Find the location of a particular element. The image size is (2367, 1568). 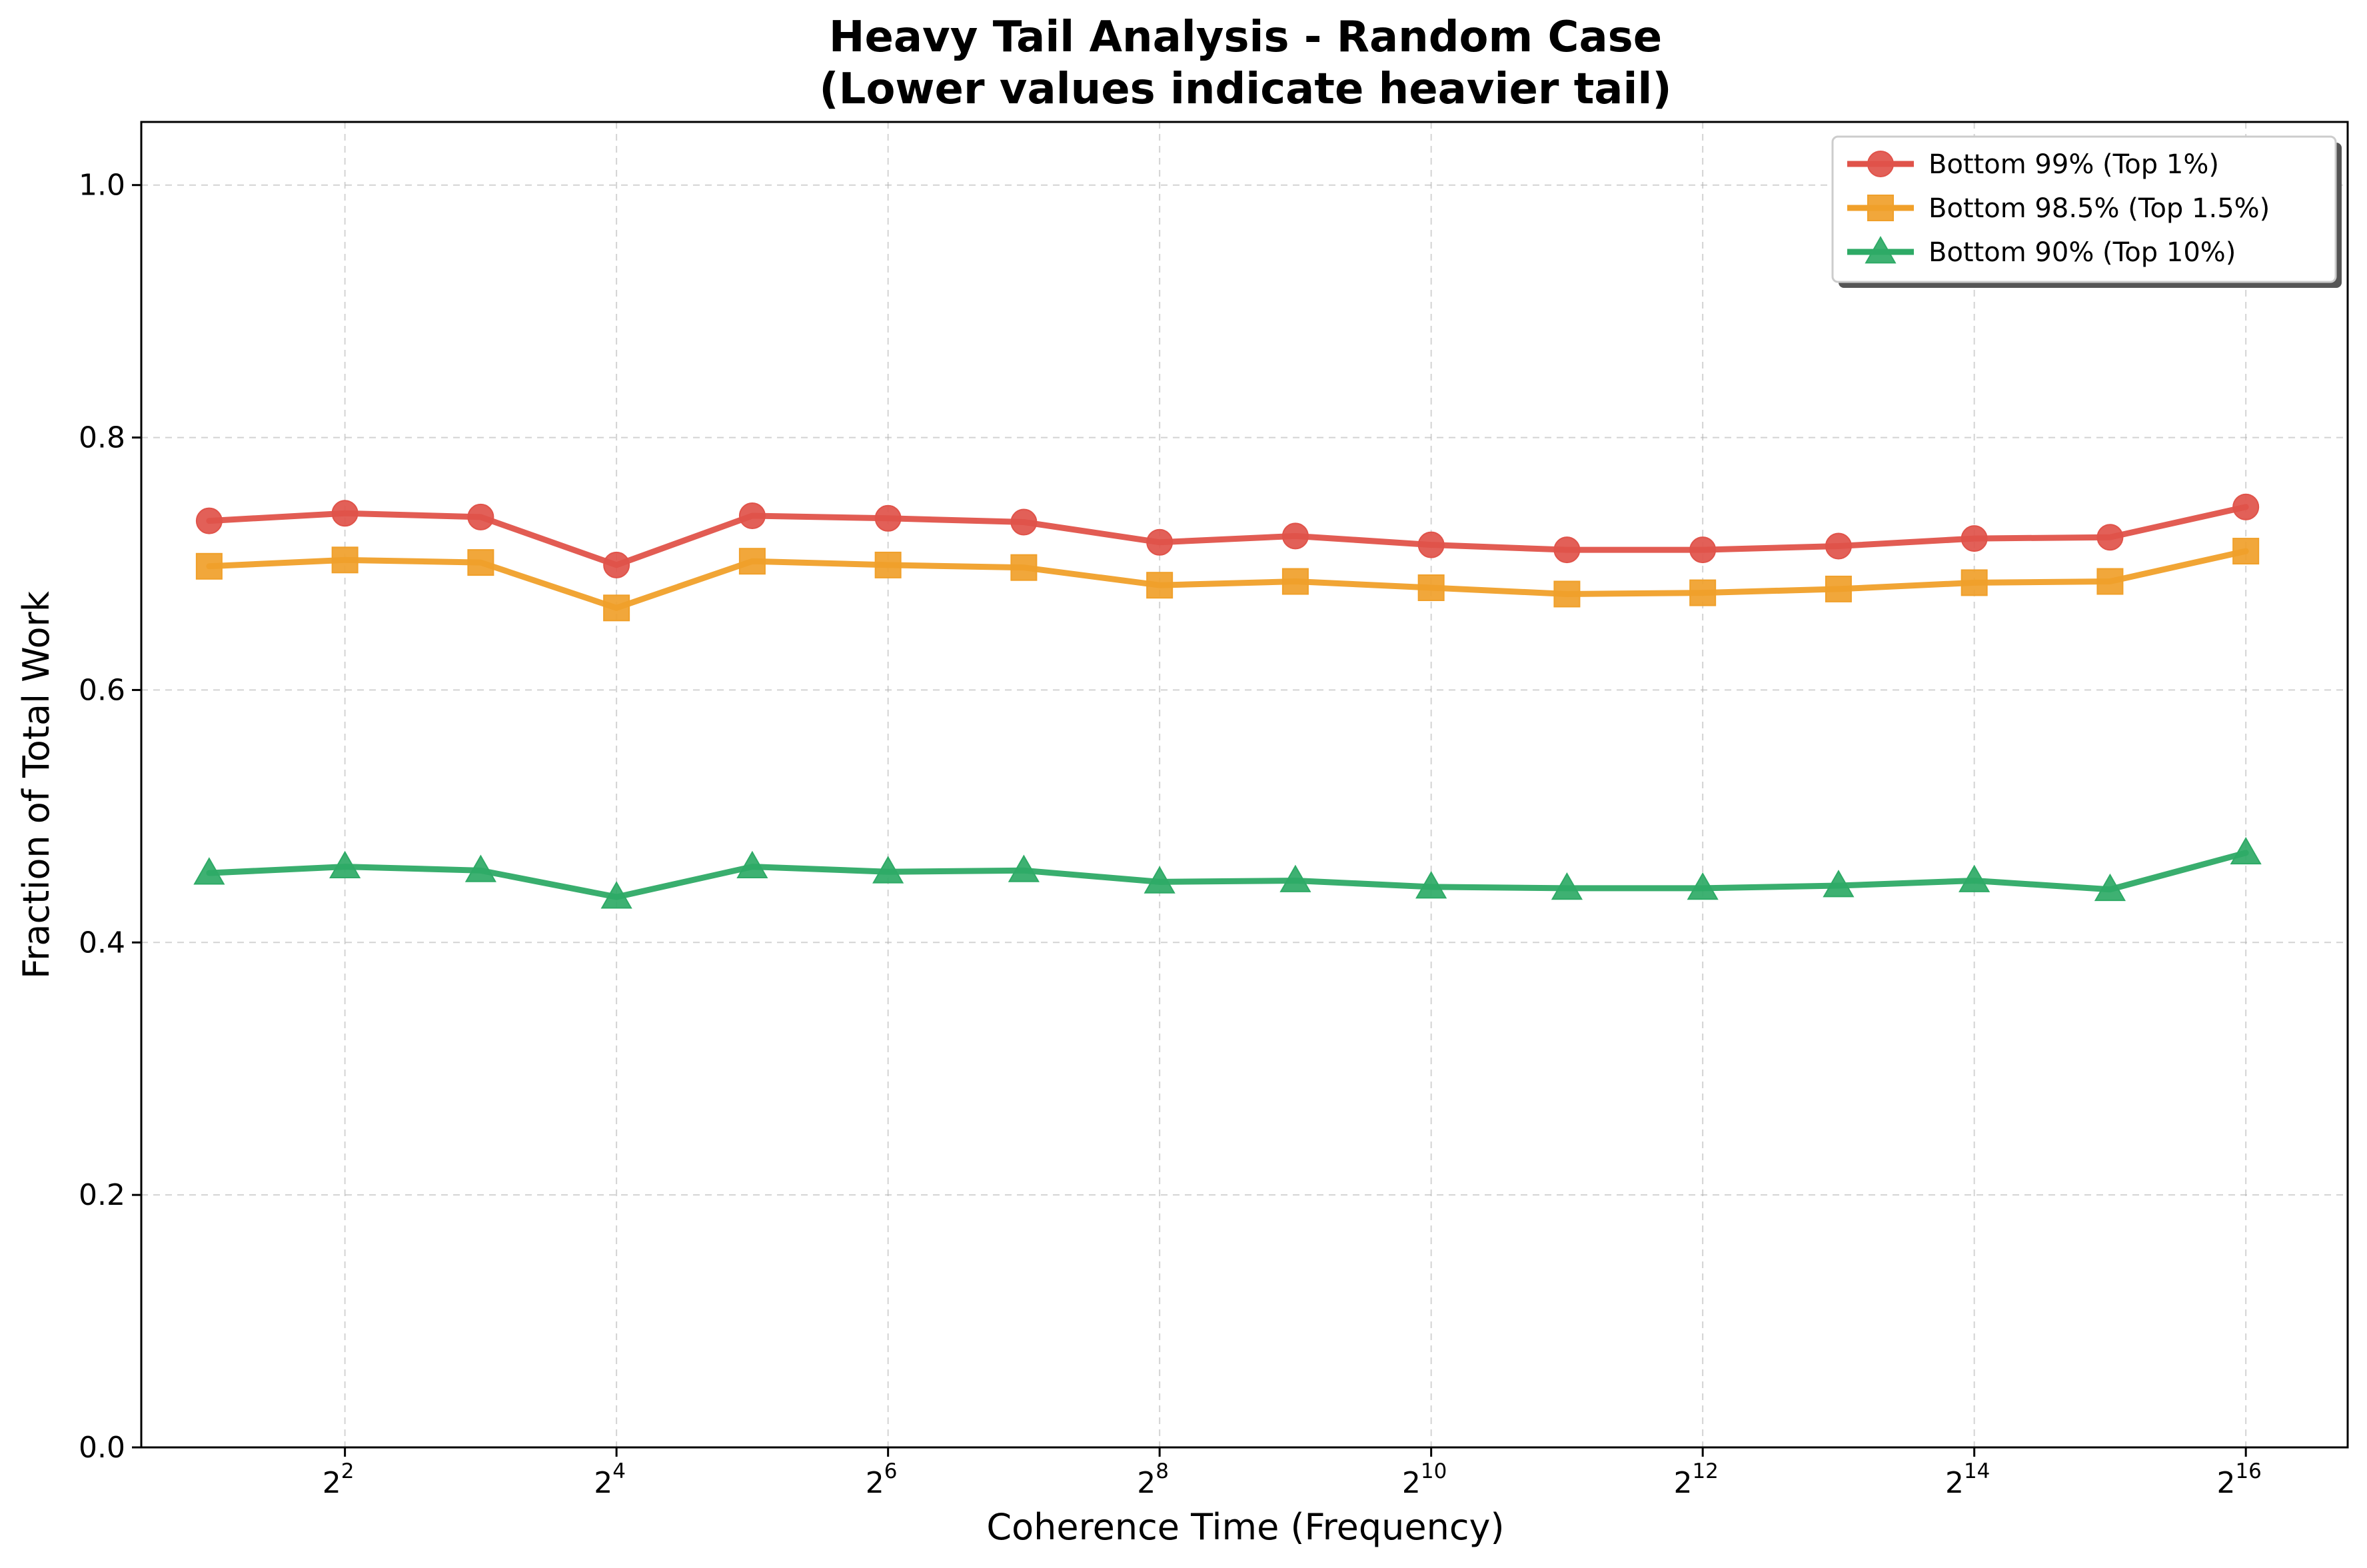

x-tick-label: 210 is located at coordinates (1424, 1479).